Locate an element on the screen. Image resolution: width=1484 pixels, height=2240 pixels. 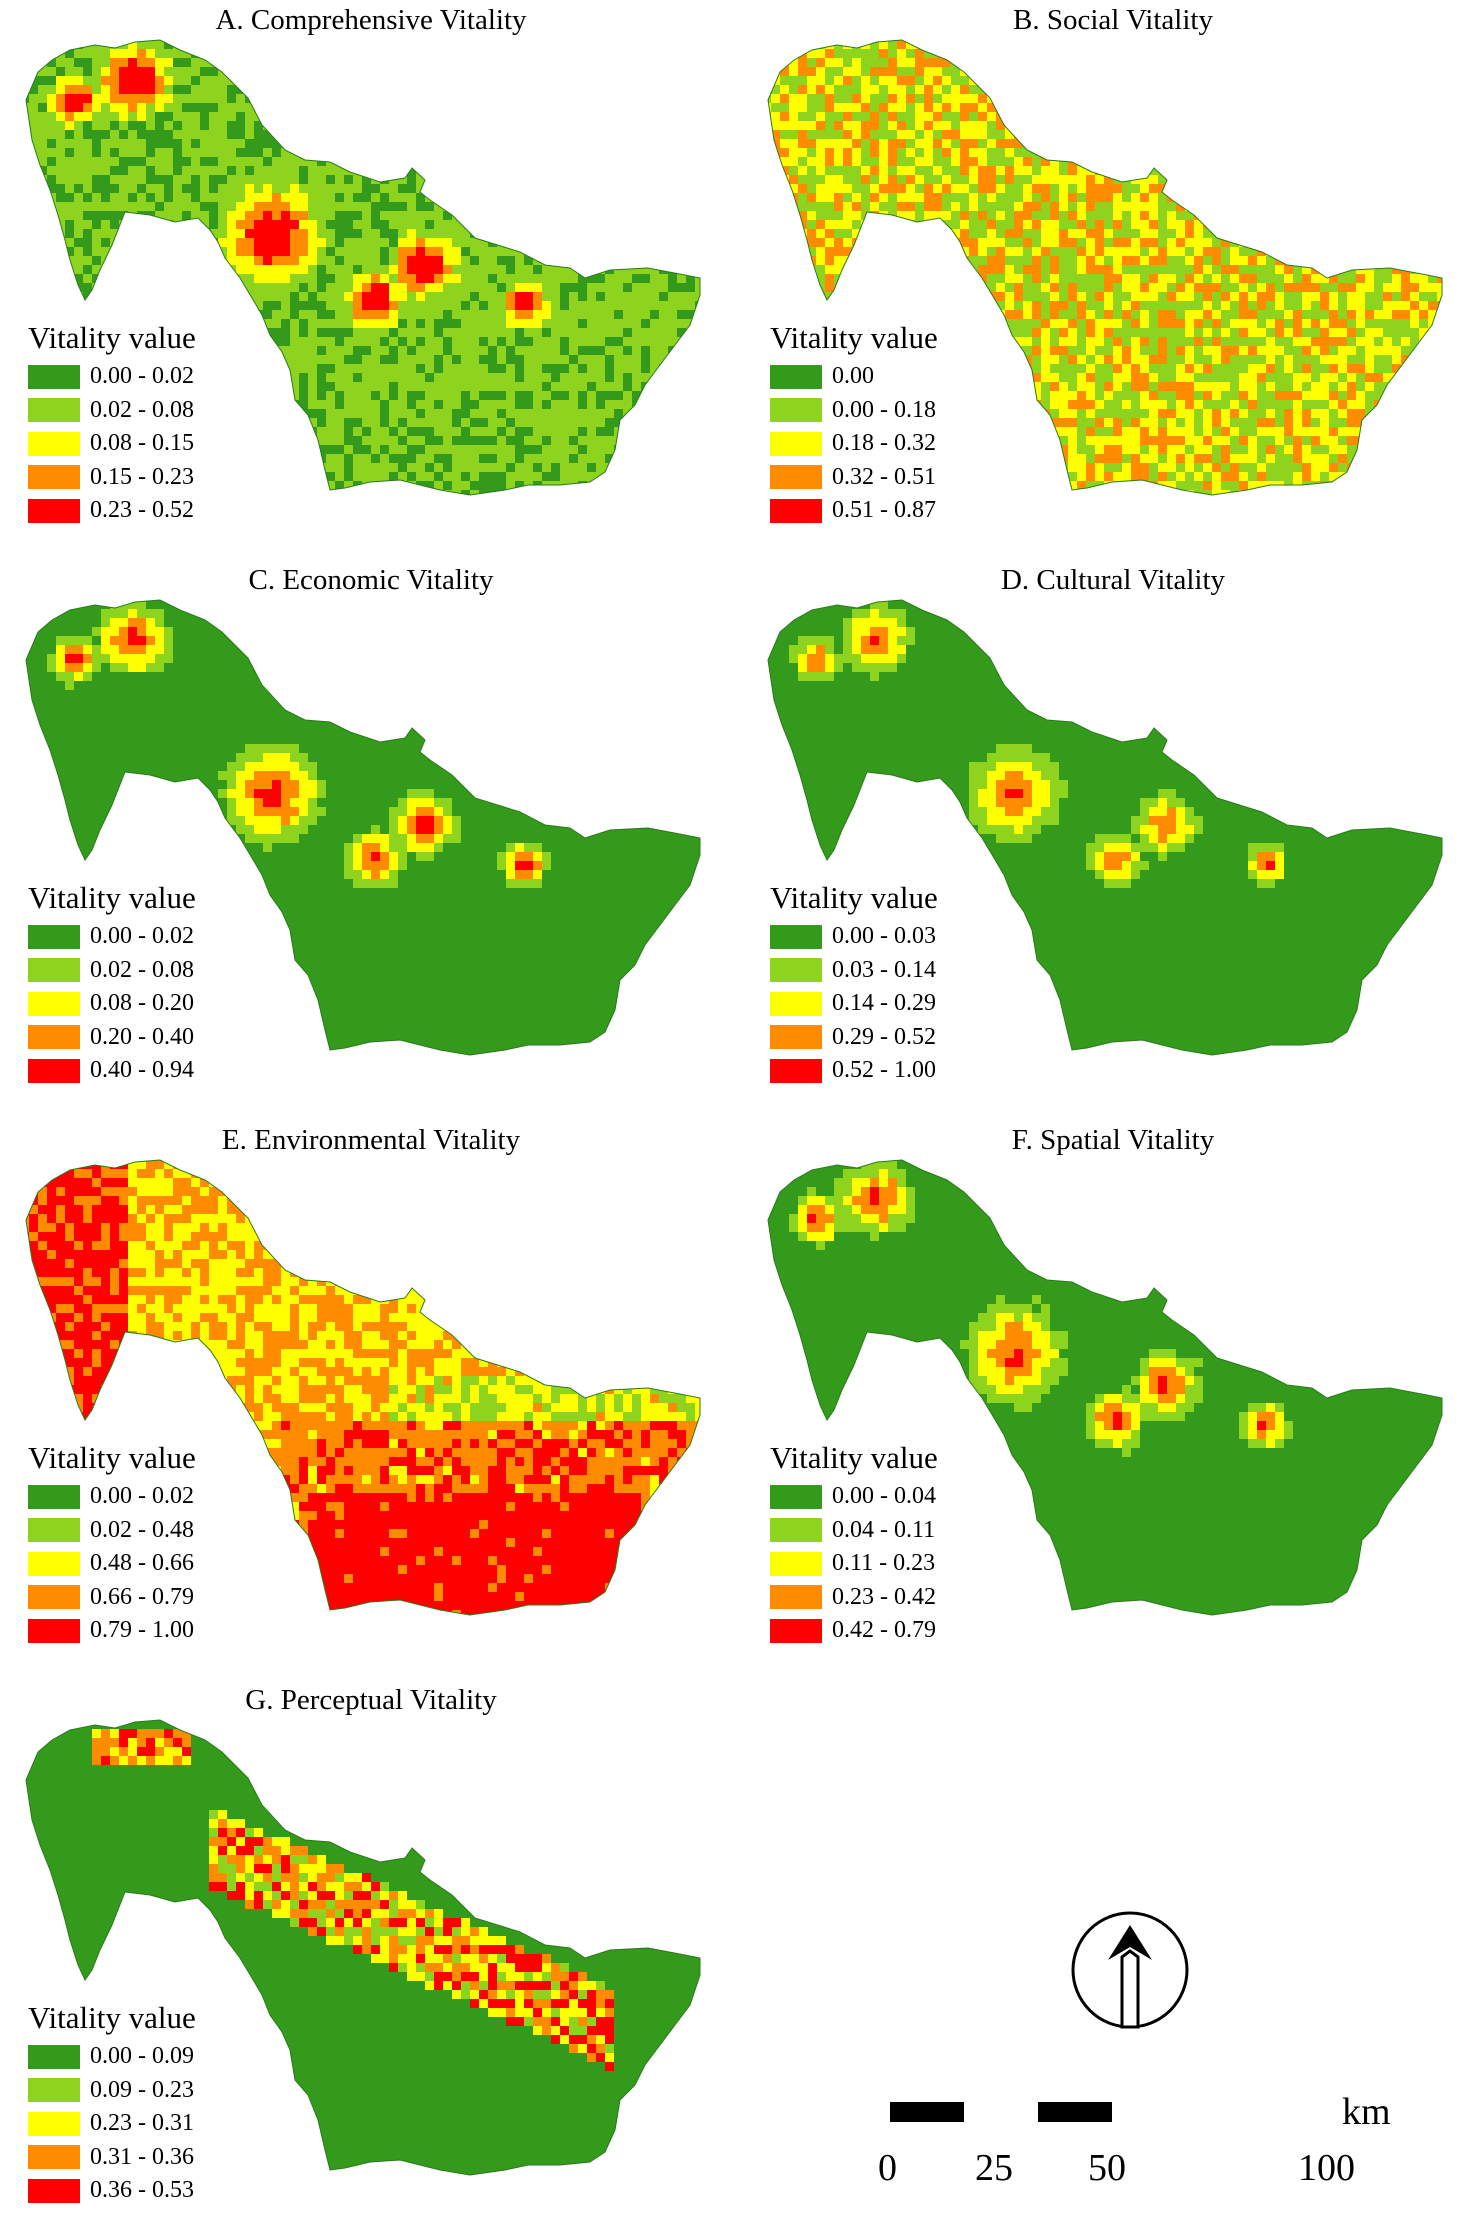
legend-label: 0.00 is located at coordinates (853, 376).